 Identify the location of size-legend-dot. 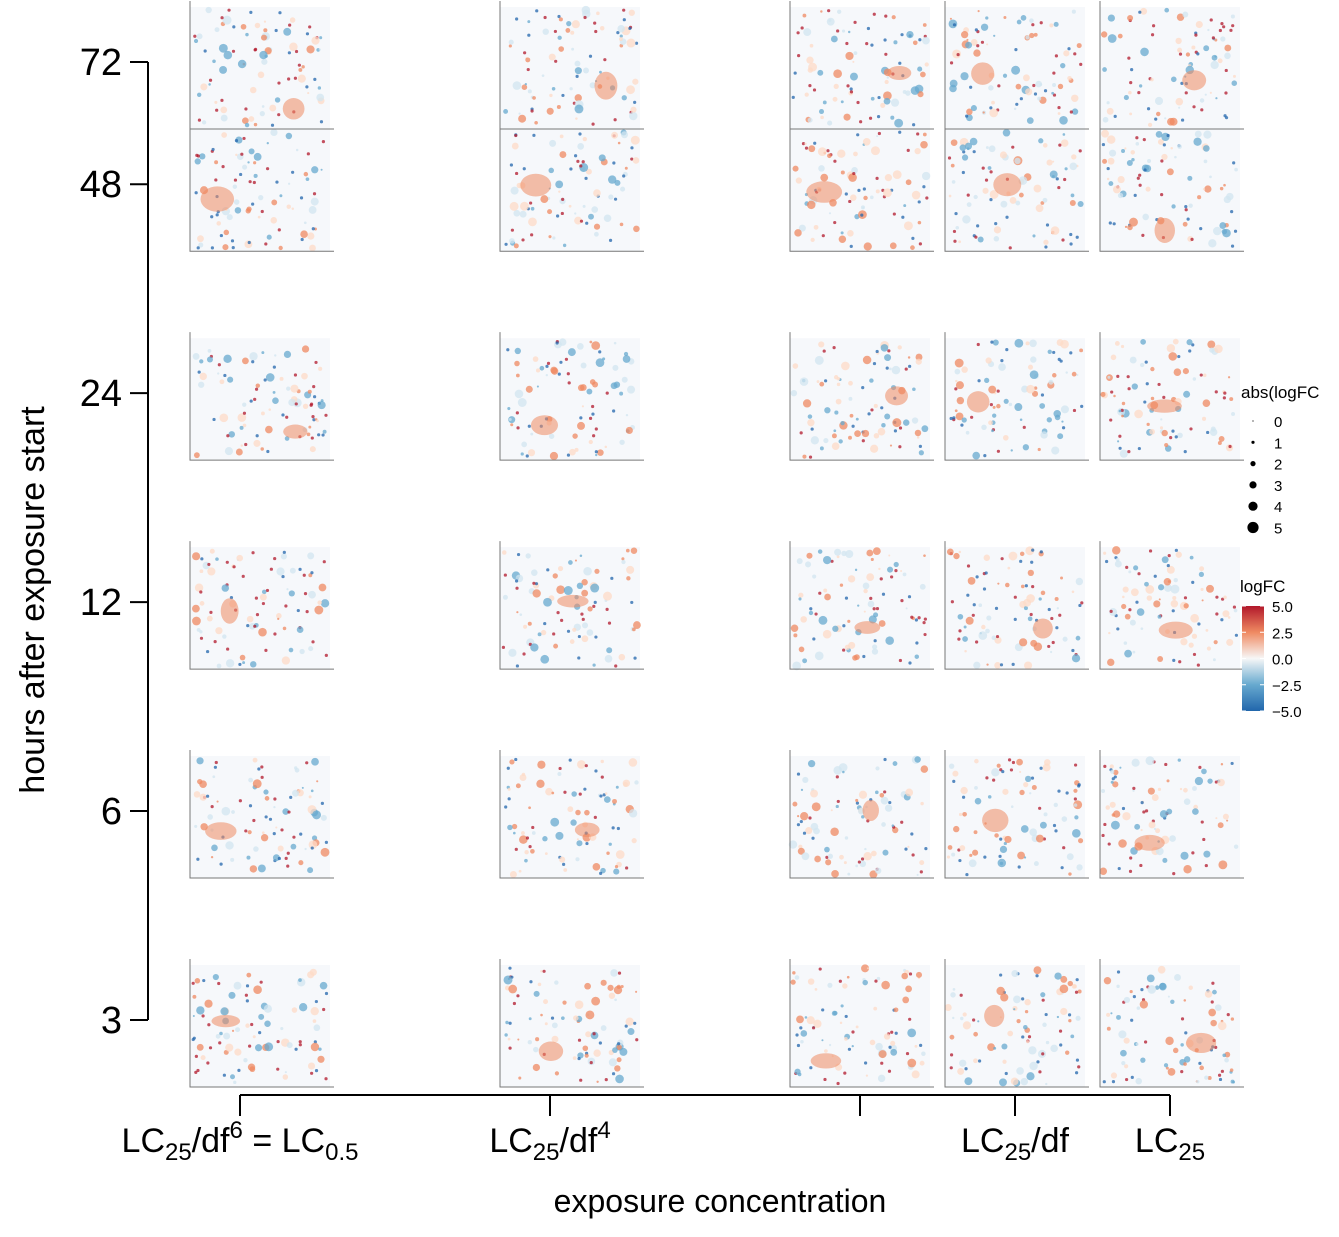
(1253, 464).